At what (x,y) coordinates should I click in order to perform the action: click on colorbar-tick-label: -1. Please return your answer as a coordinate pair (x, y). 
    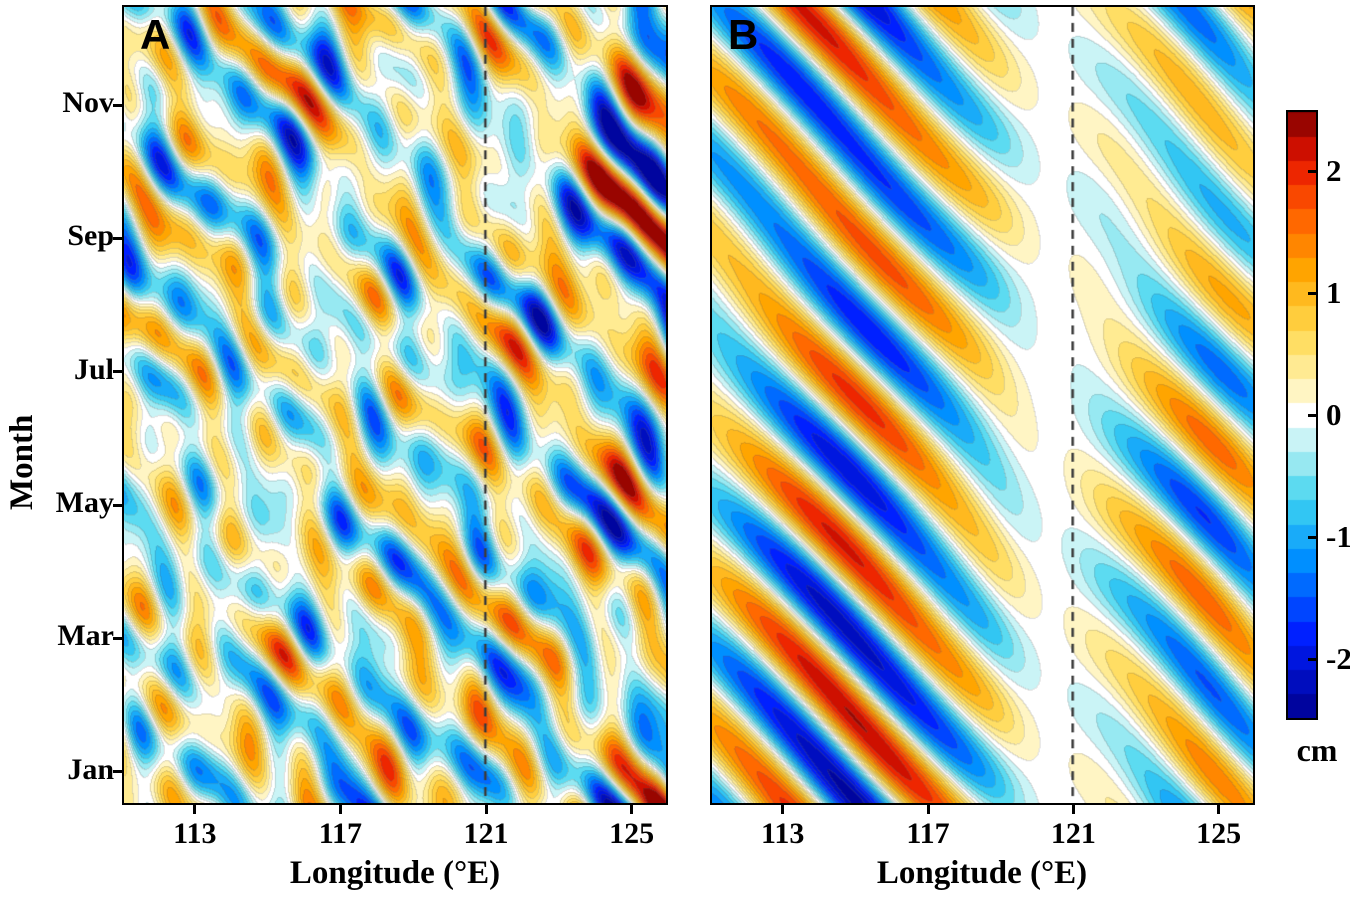
    Looking at the image, I should click on (1338, 536).